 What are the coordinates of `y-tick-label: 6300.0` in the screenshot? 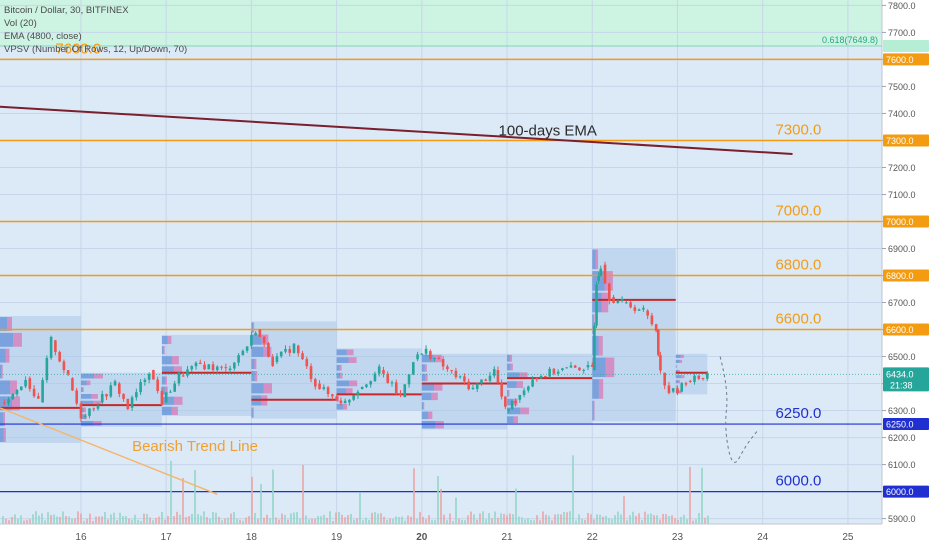 It's located at (902, 411).